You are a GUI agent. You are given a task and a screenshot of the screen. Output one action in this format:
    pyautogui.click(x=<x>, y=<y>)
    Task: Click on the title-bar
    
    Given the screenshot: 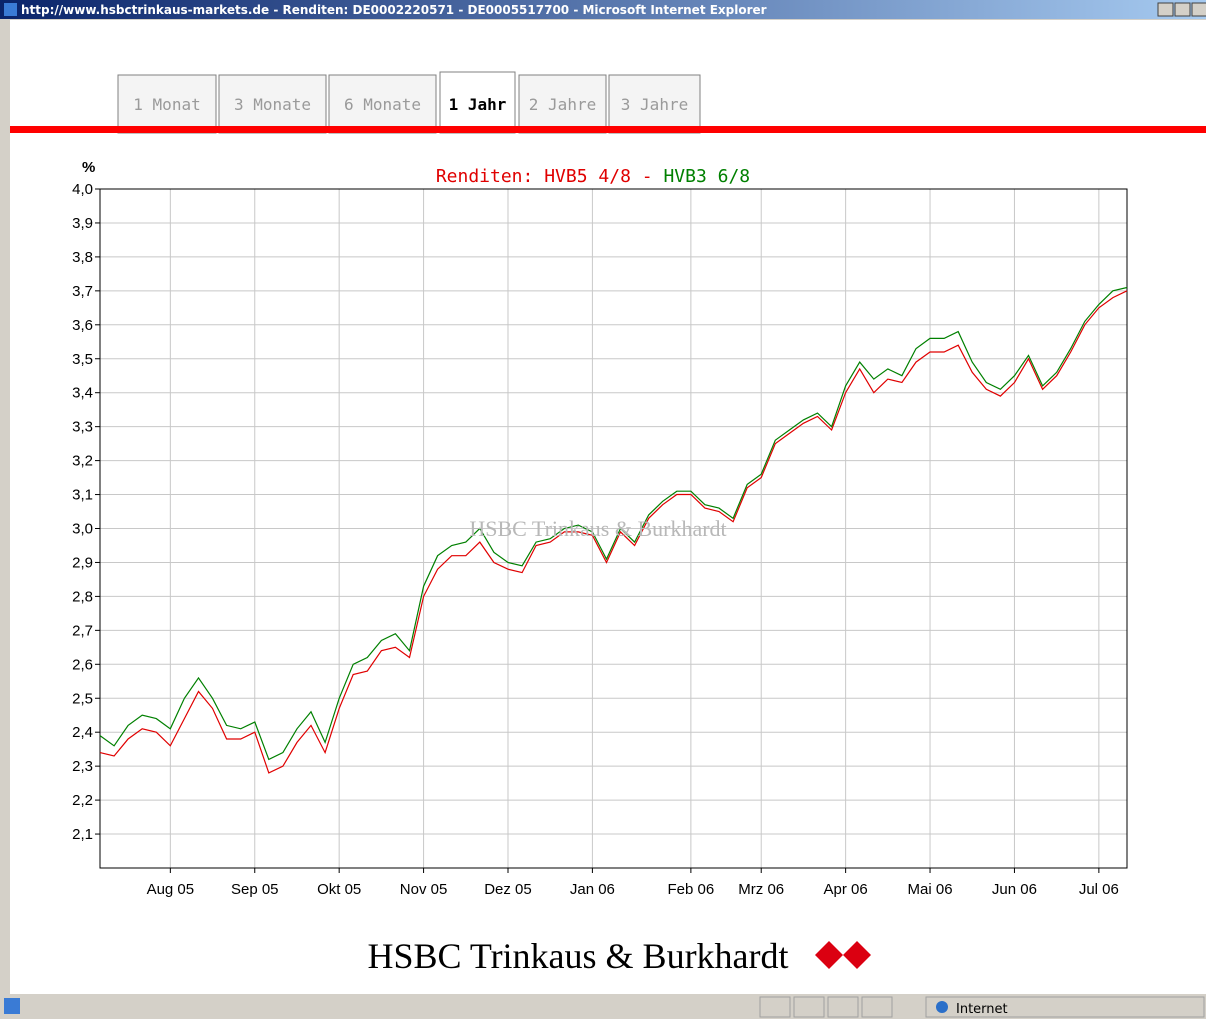 What is the action you would take?
    pyautogui.click(x=603, y=9)
    